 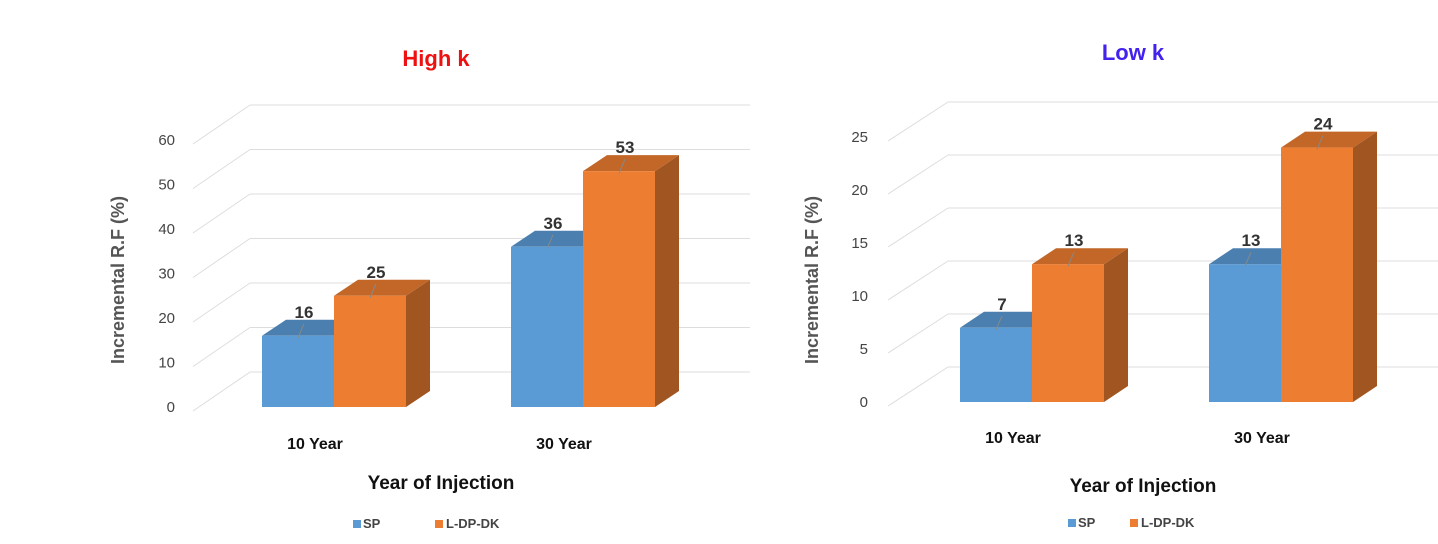 What do you see at coordinates (859, 137) in the screenshot?
I see `y-tick-label: 25` at bounding box center [859, 137].